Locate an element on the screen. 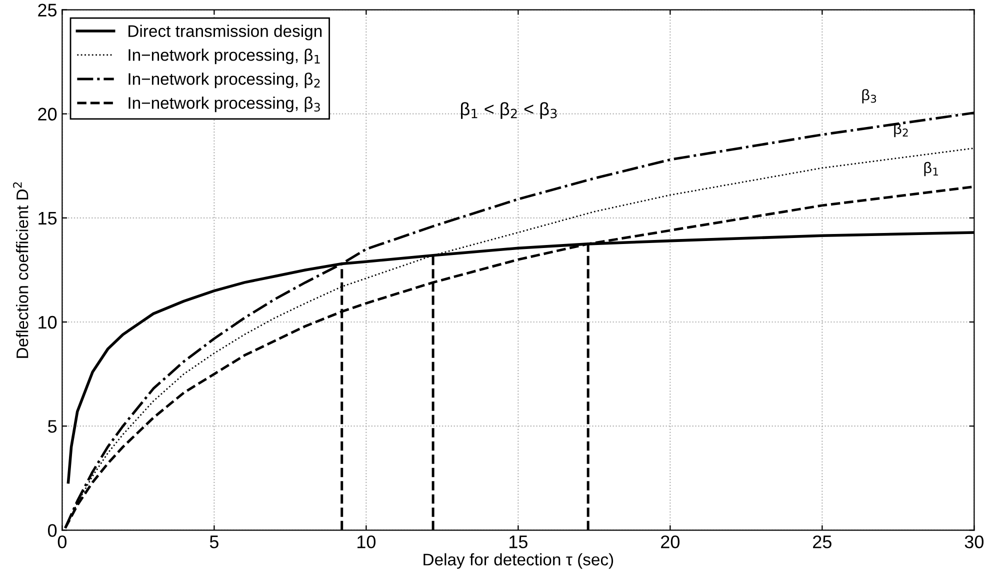 The image size is (987, 575). legend-label: Direct transmission design is located at coordinates (225, 32).